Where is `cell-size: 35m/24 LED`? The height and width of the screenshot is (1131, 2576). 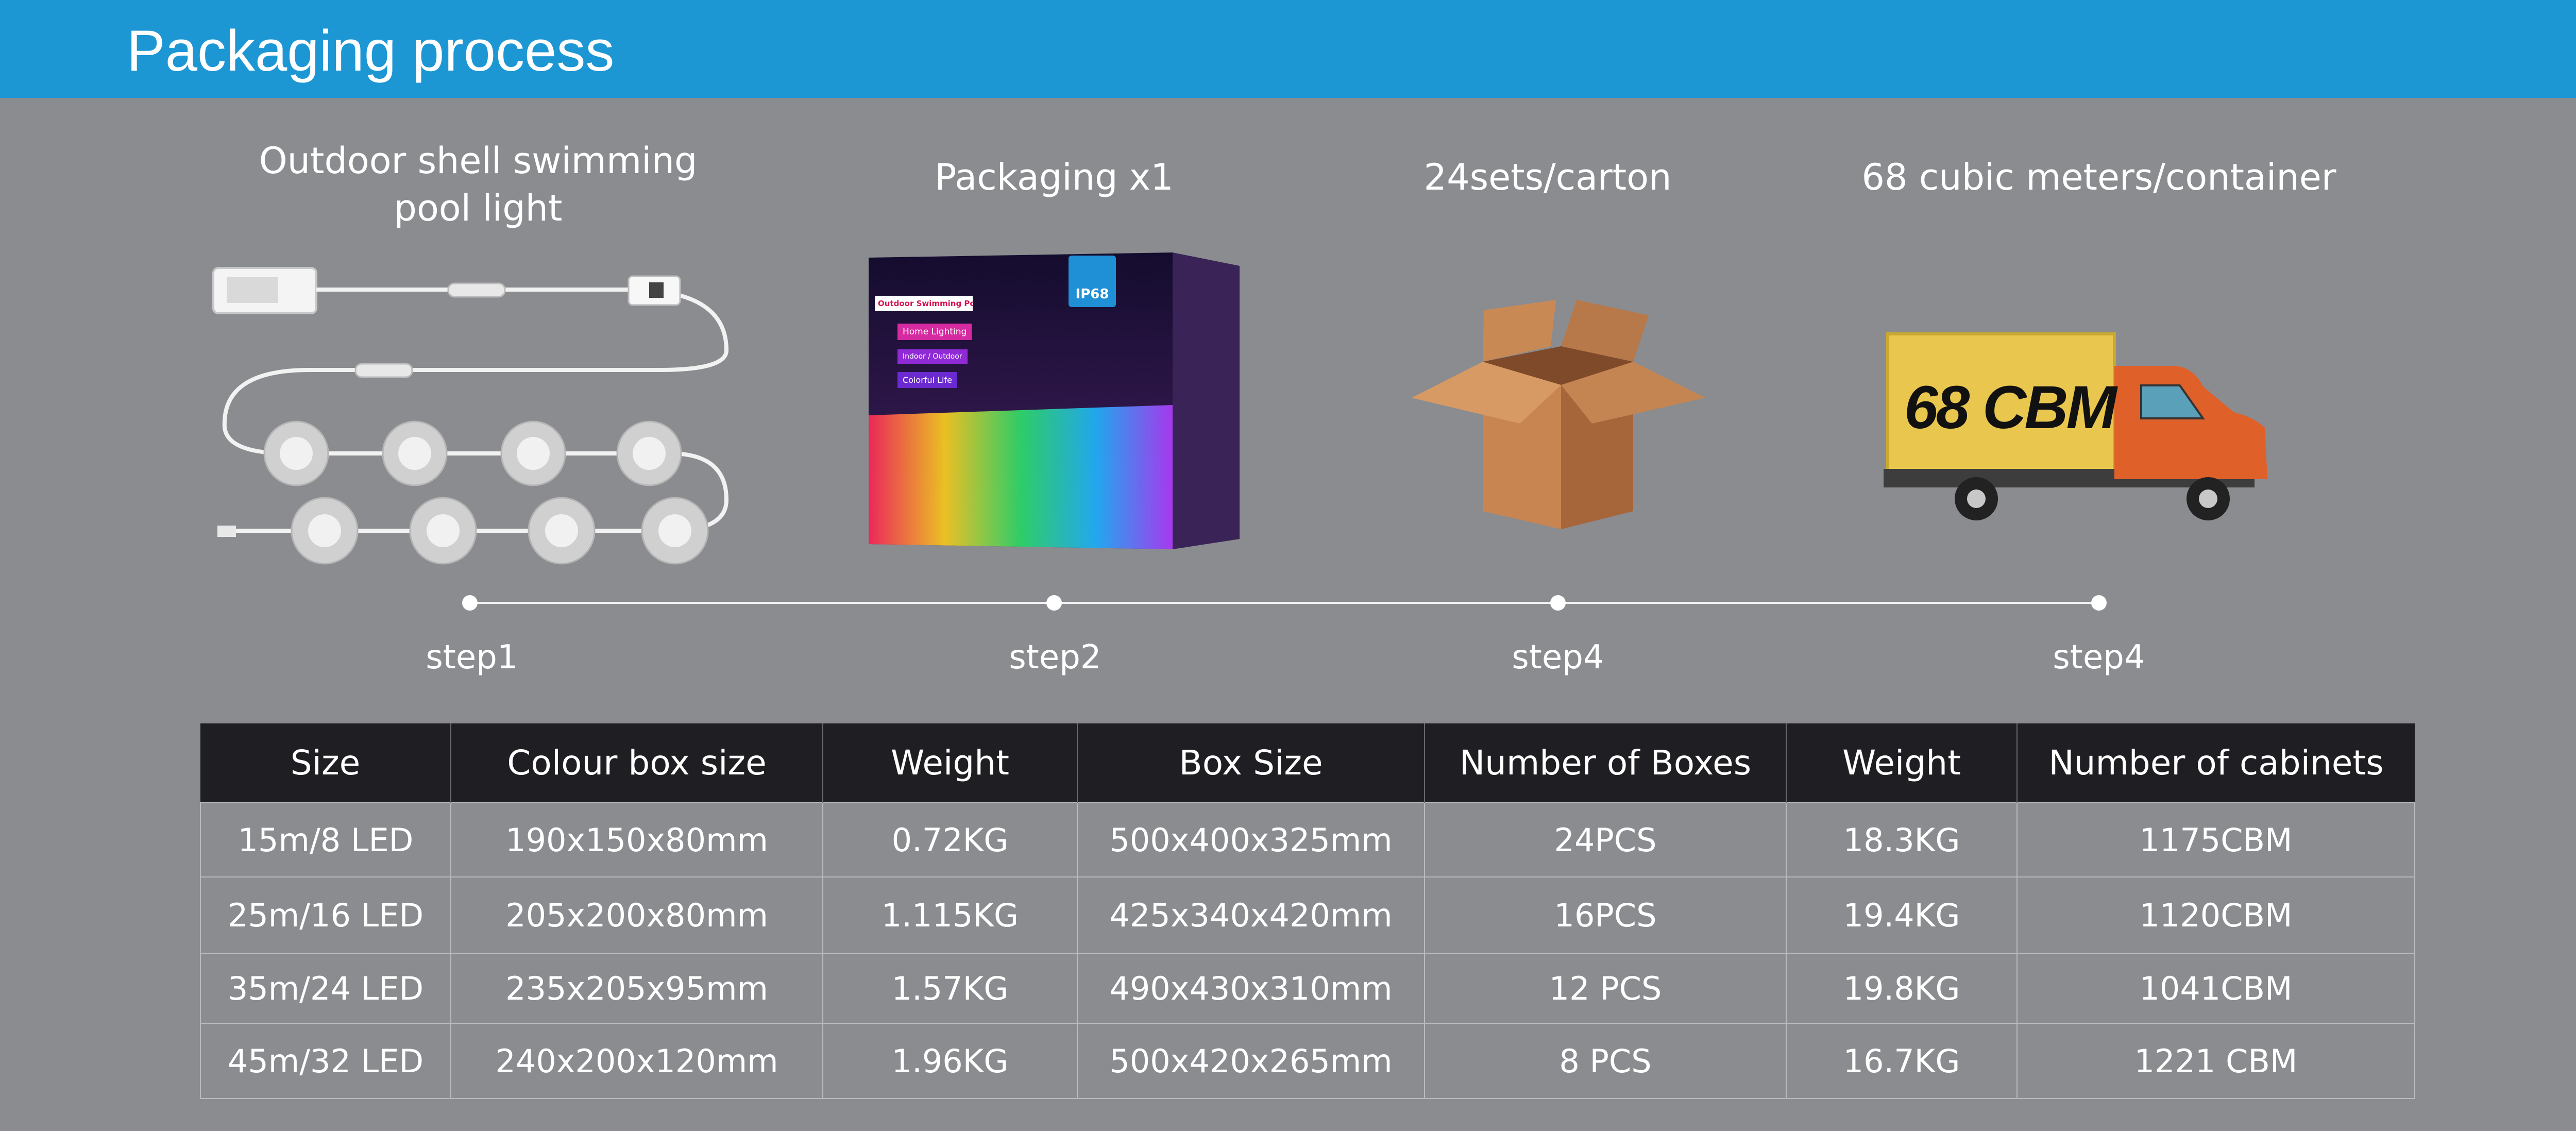
cell-size: 35m/24 LED is located at coordinates (325, 988).